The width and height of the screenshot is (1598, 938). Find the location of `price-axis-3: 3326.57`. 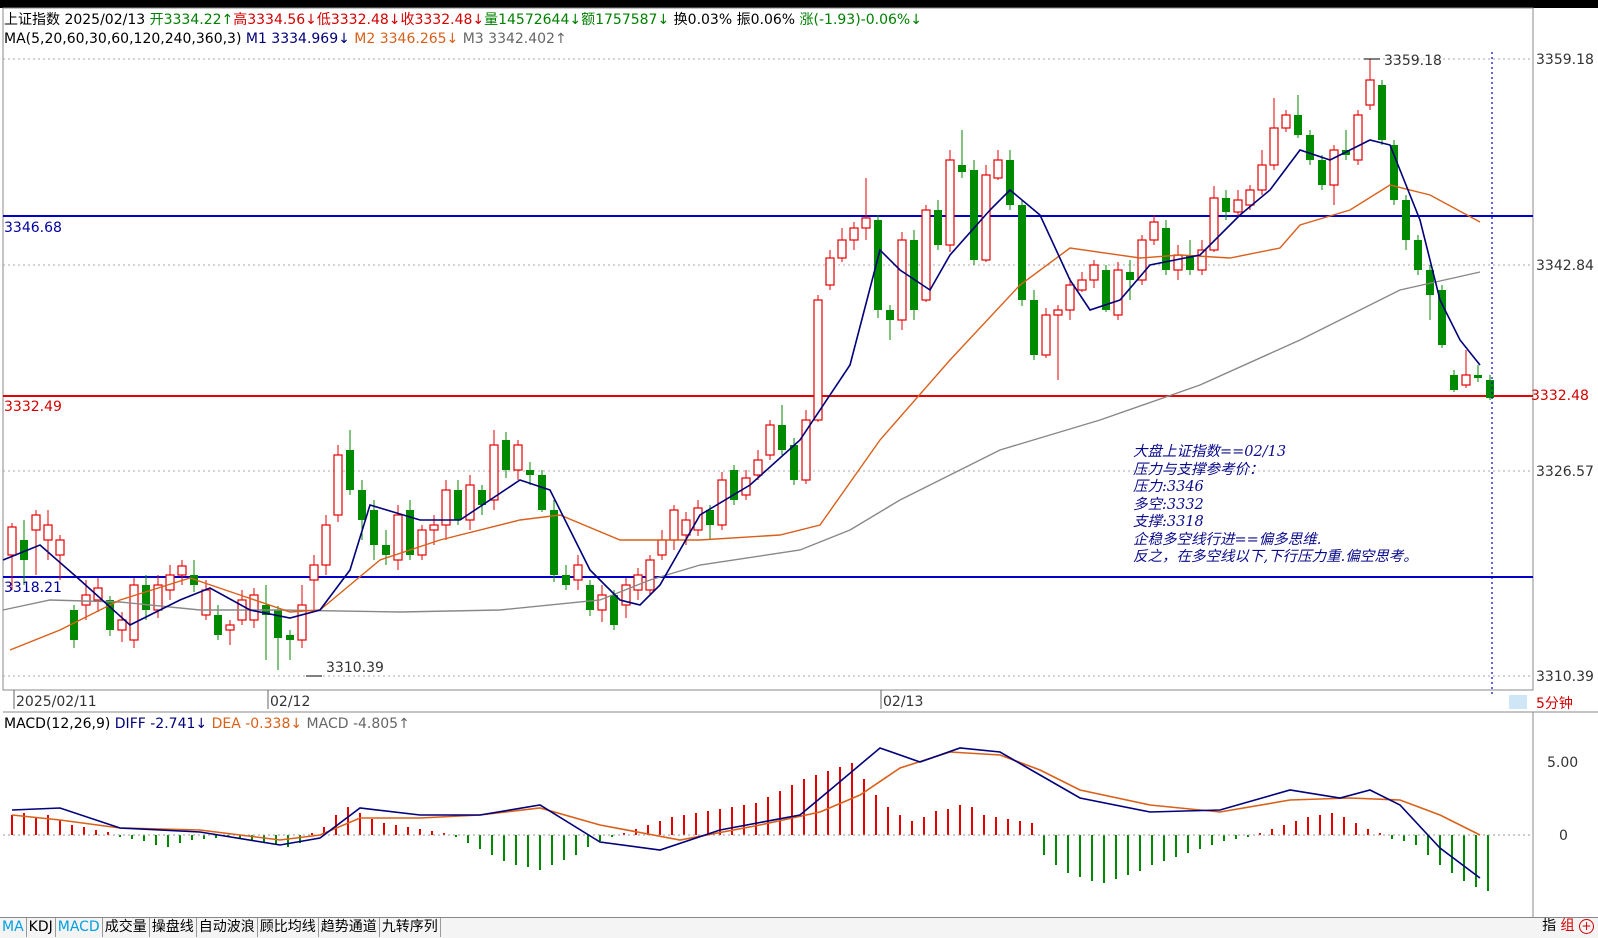

price-axis-3: 3326.57 is located at coordinates (1565, 472).